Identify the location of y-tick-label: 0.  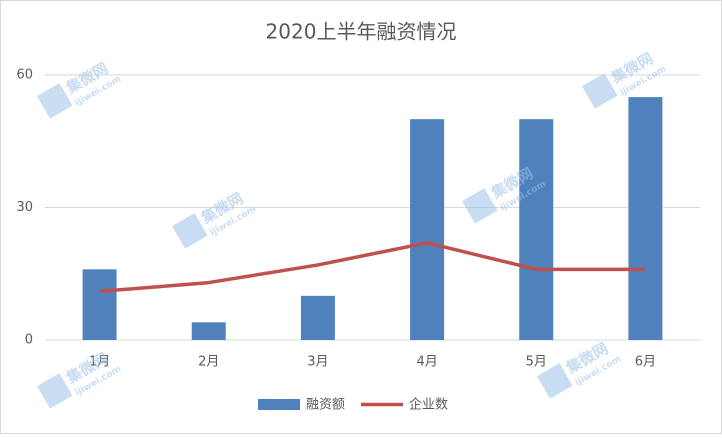
(29, 340).